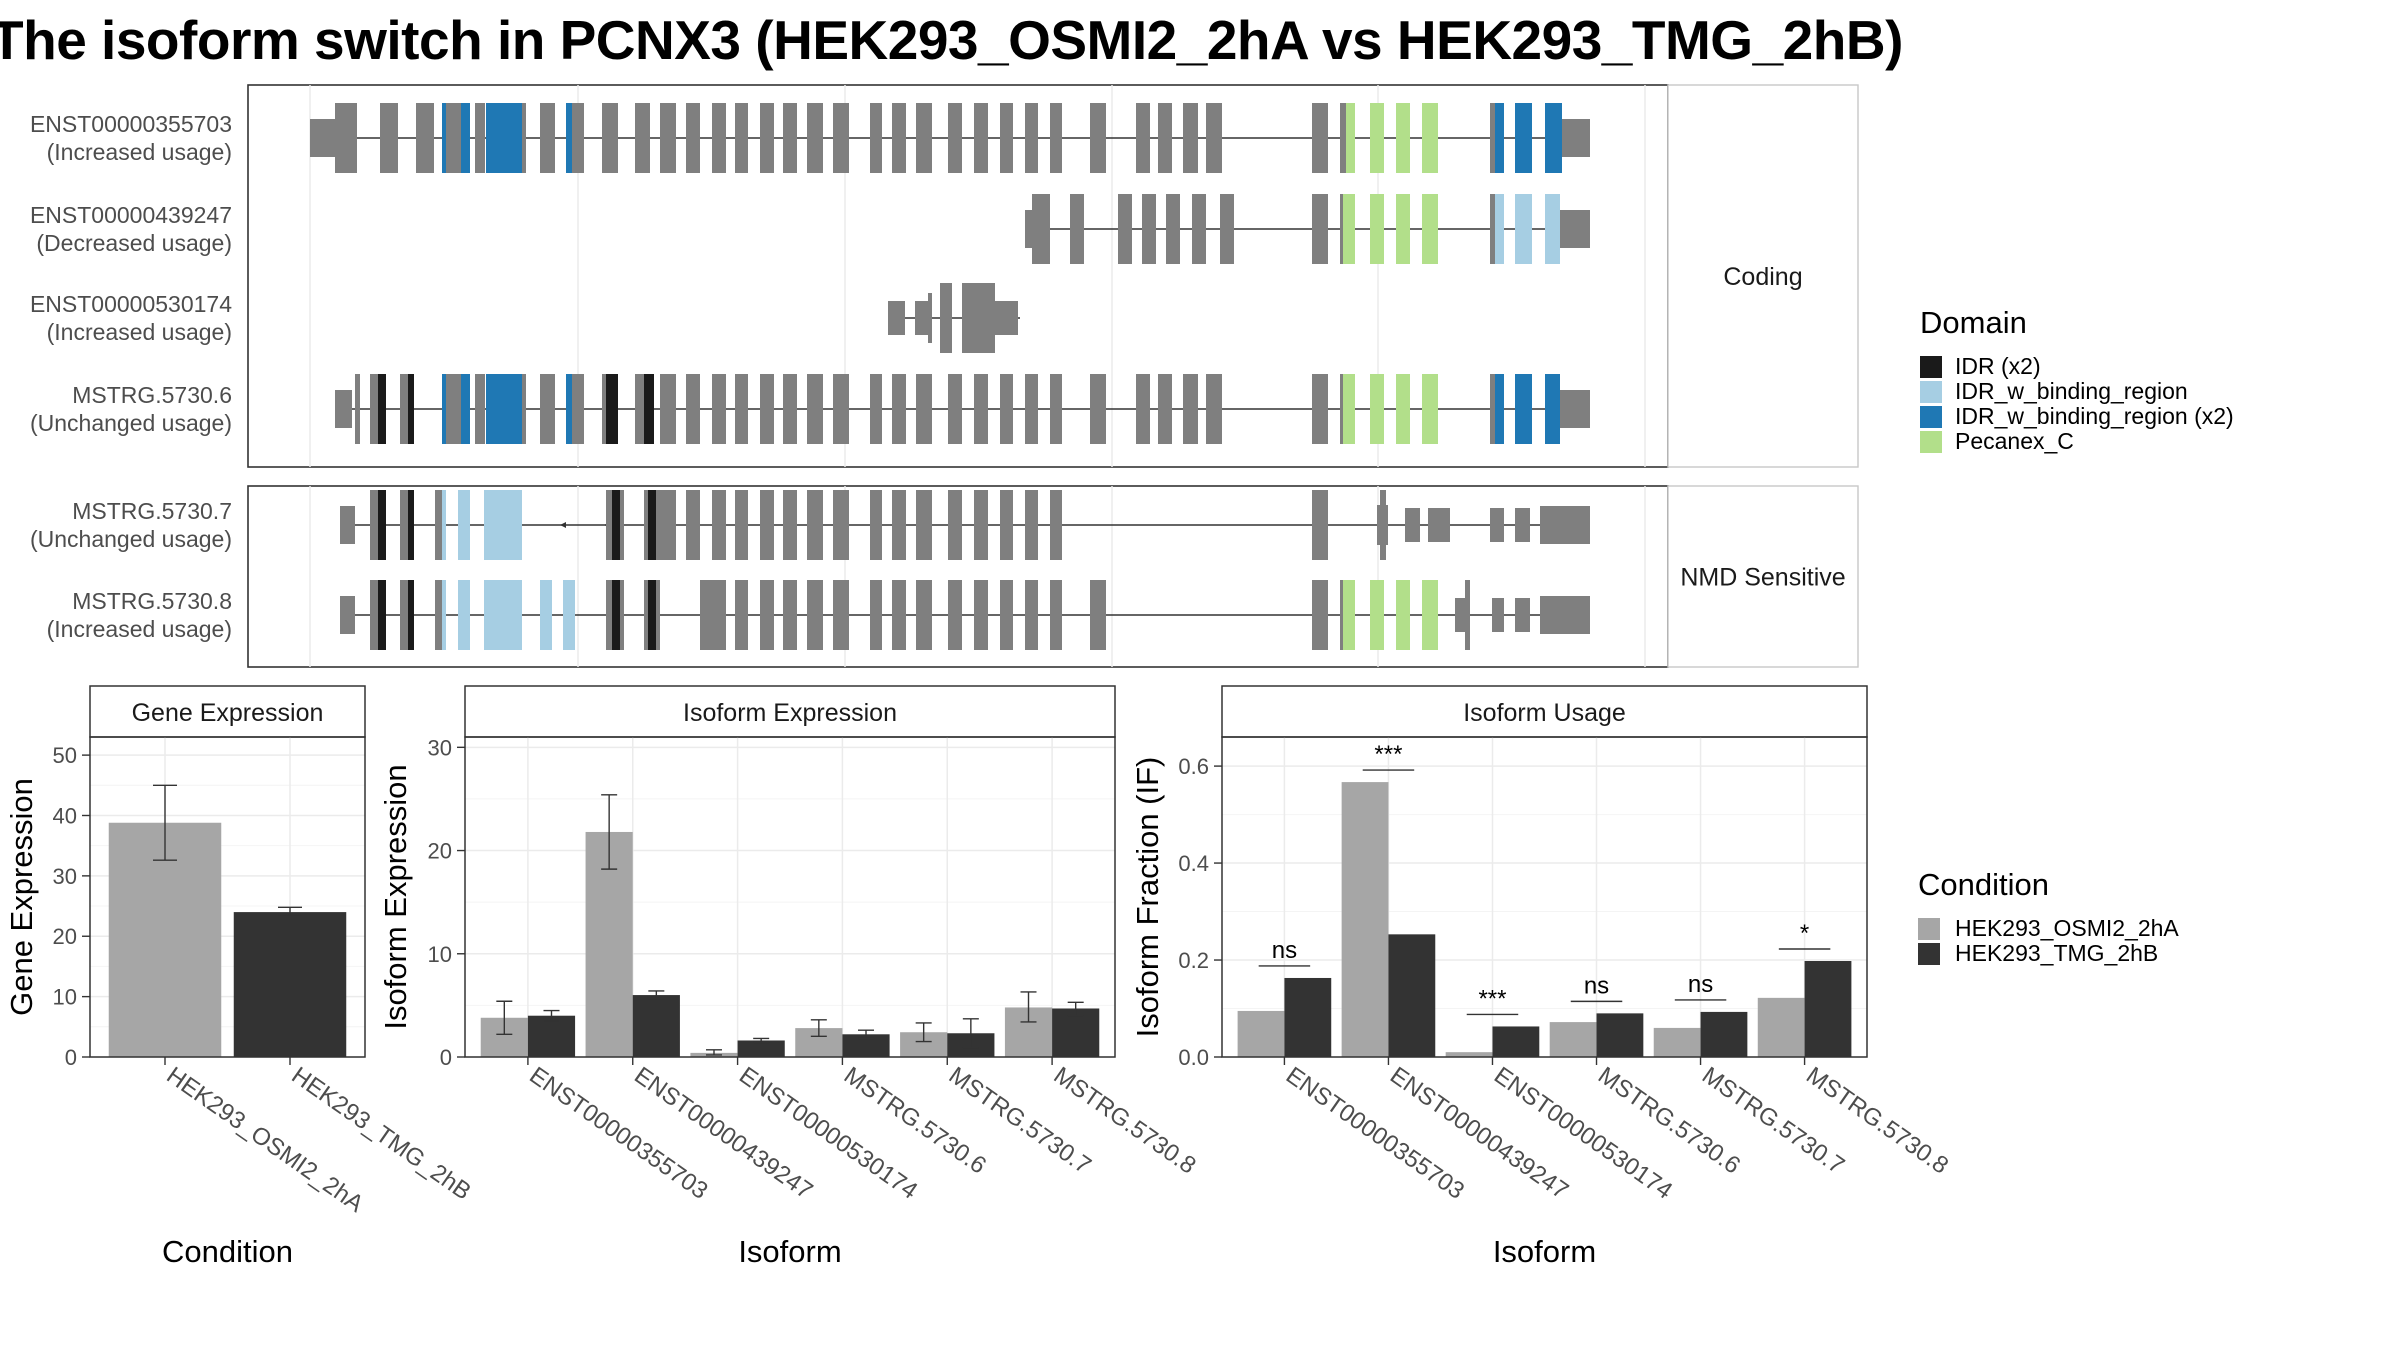 This screenshot has width=2400, height=1350. Describe the element at coordinates (1804, 933) in the screenshot. I see `significance-label: *` at that location.